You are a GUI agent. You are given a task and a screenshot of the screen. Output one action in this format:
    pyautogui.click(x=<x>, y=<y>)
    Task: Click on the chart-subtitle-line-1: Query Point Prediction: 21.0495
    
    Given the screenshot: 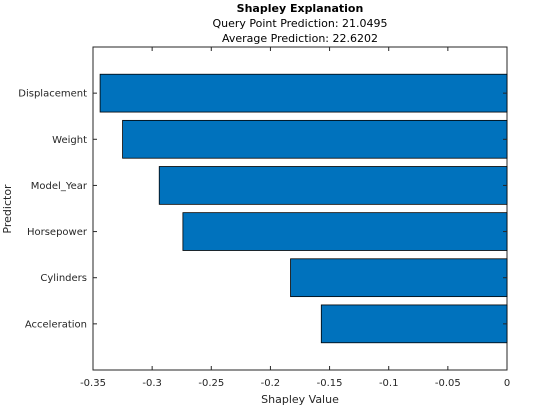 What is the action you would take?
    pyautogui.click(x=299, y=23)
    